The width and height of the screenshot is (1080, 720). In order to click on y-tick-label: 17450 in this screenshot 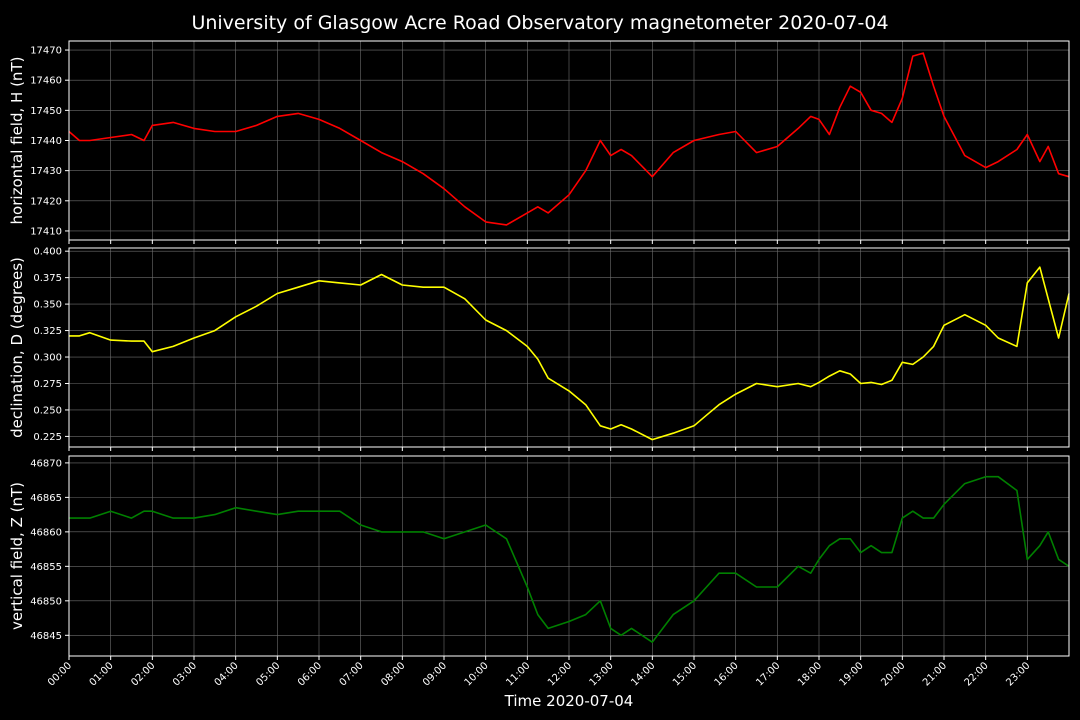, I will do `click(46, 111)`.